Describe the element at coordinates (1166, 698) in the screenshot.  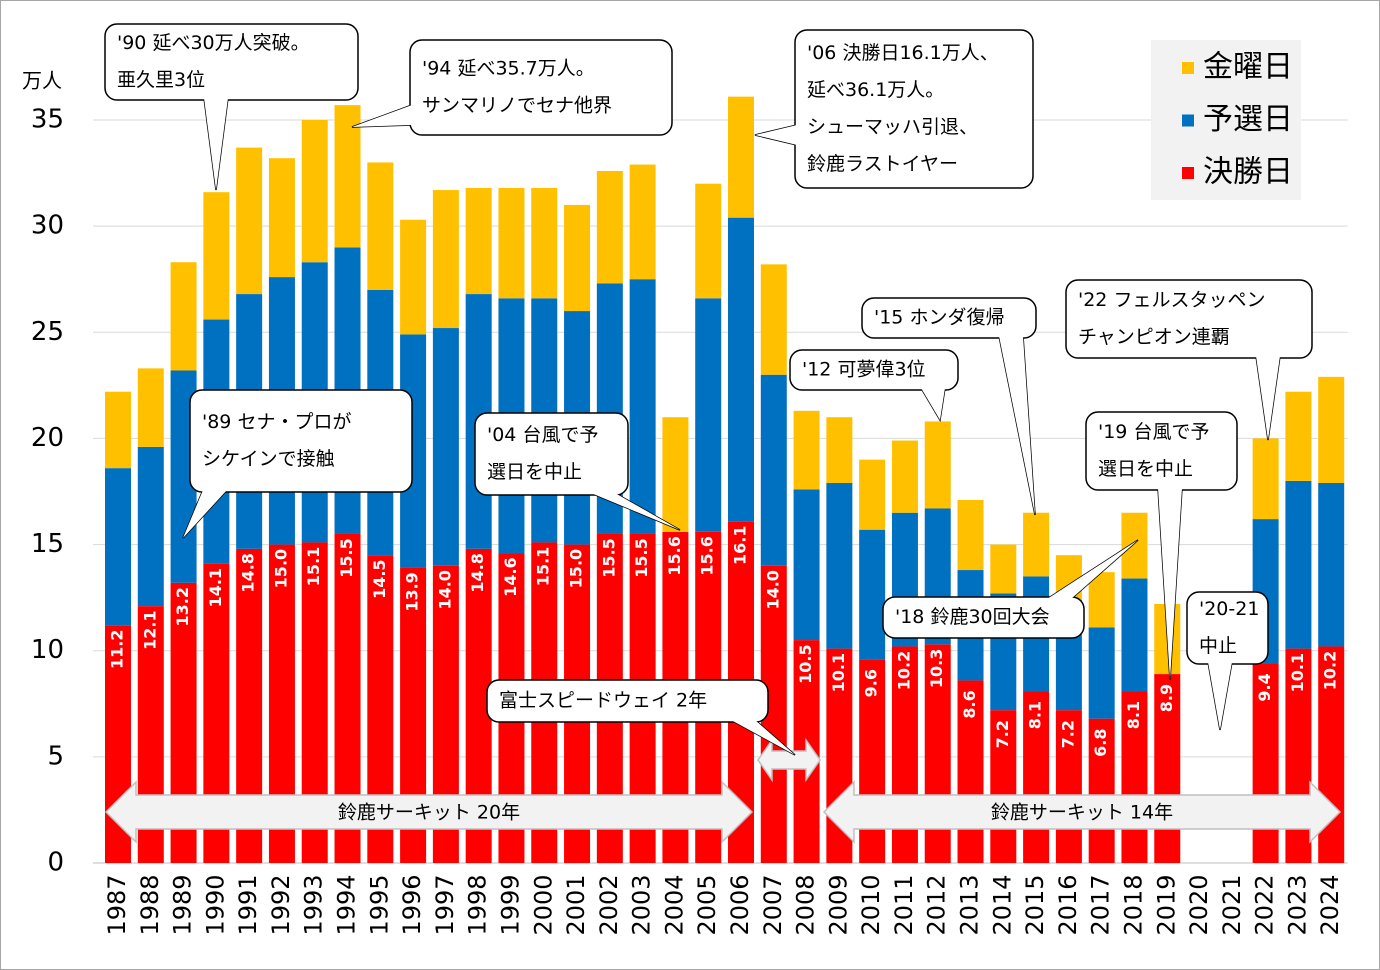
I see `data-label: 8.9` at that location.